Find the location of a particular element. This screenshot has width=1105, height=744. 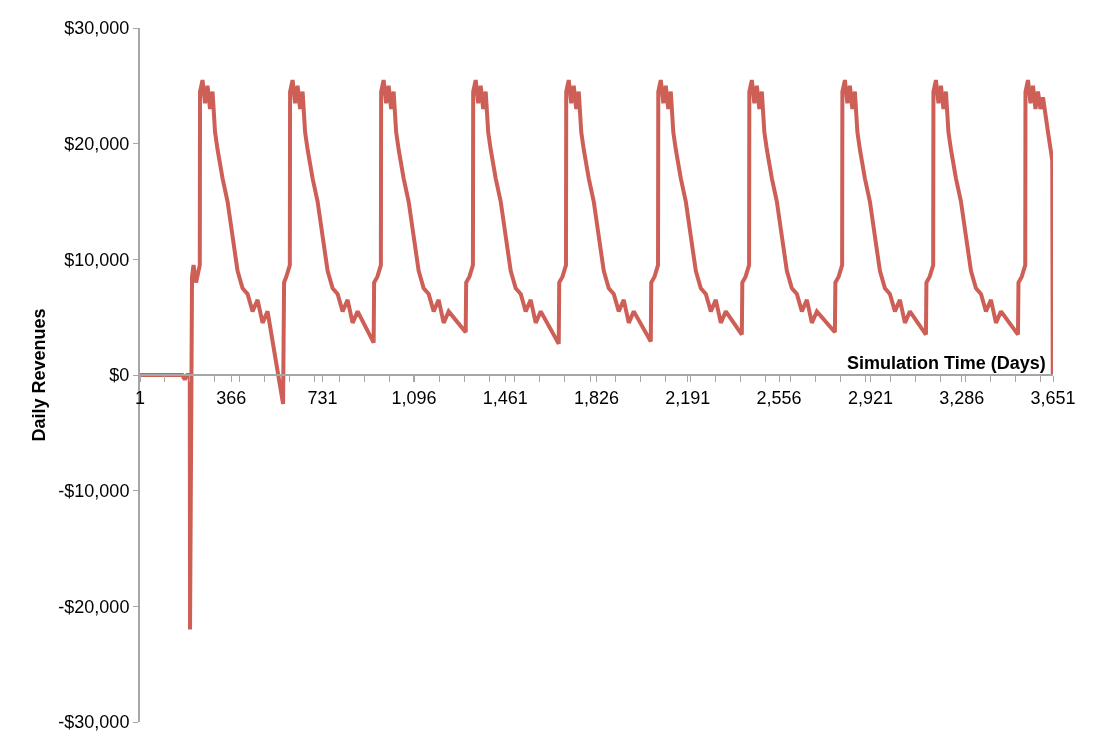

y-tick-label: $30,000 is located at coordinates (97, 28).